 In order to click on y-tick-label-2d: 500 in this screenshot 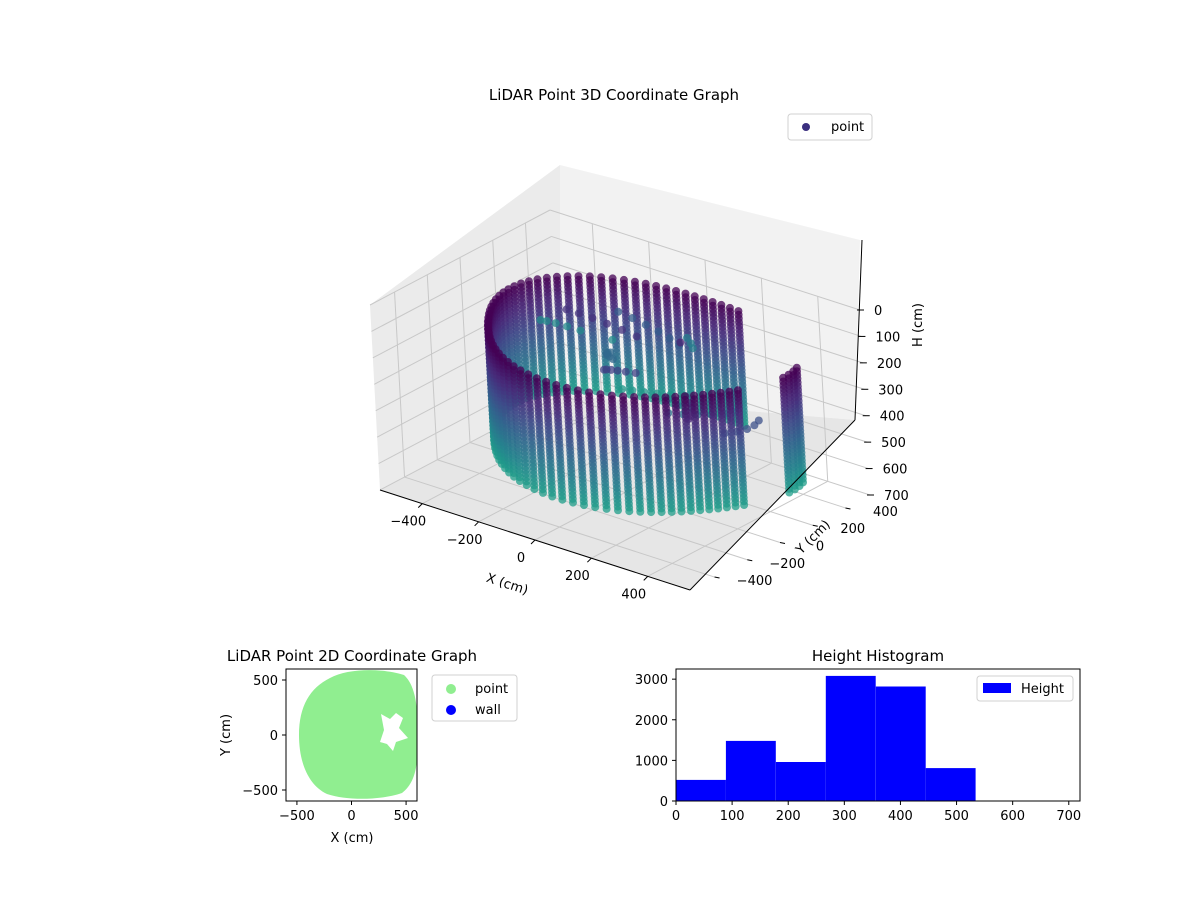, I will do `click(265, 681)`.